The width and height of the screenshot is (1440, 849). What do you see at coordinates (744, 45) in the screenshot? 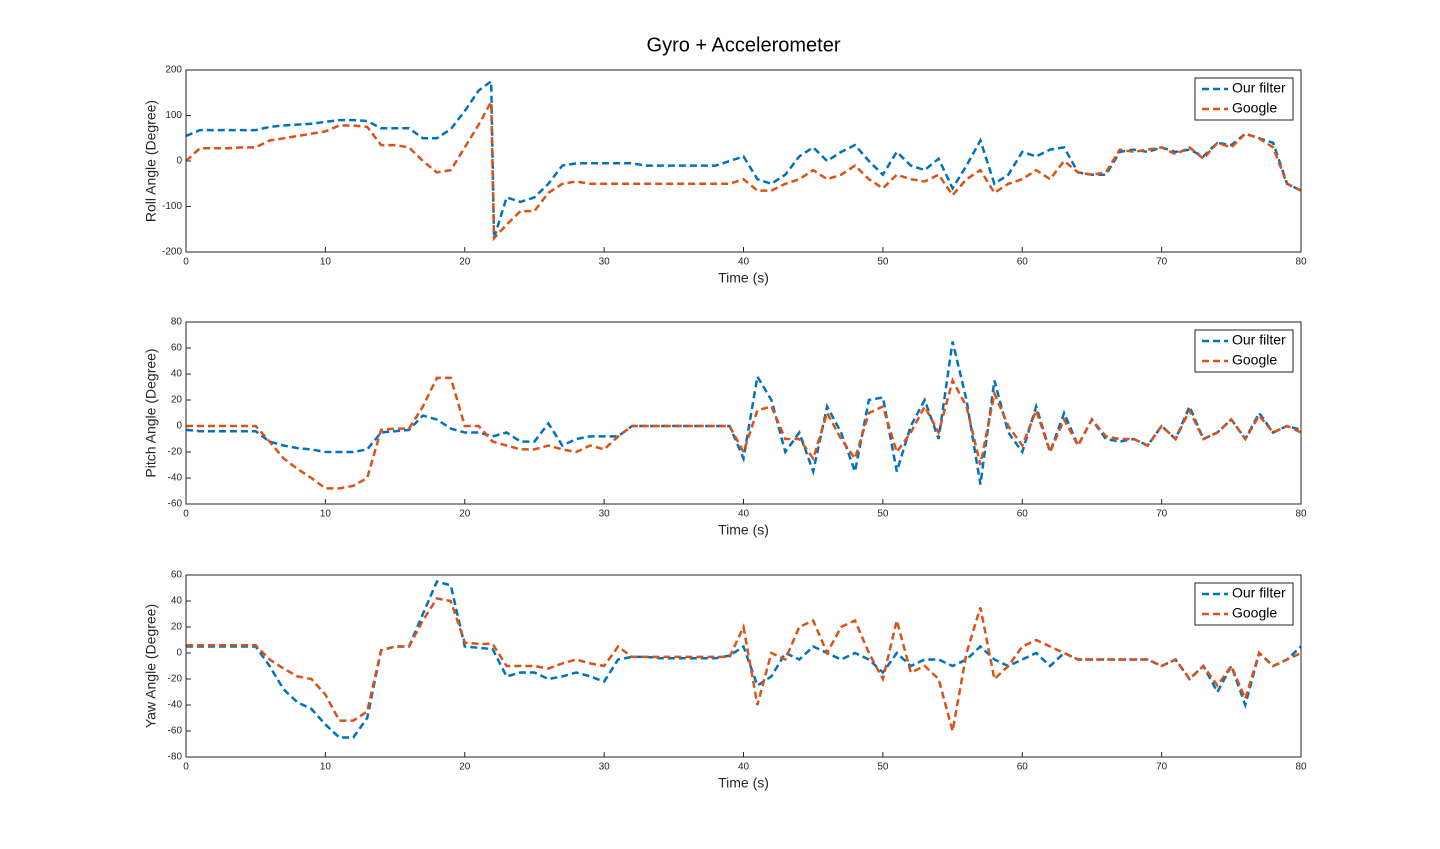
I see `chart-title: Gyro + Accelerometer` at bounding box center [744, 45].